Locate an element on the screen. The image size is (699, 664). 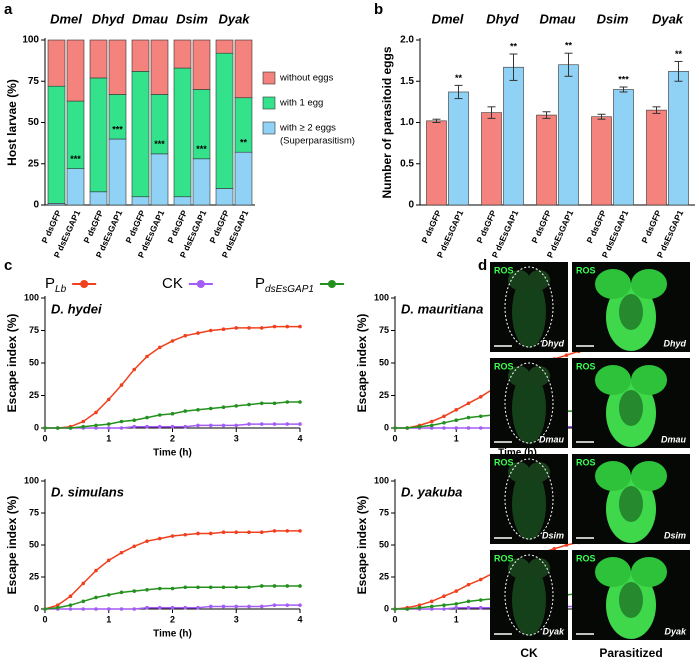
panel-letter: c is located at coordinates (8, 265).